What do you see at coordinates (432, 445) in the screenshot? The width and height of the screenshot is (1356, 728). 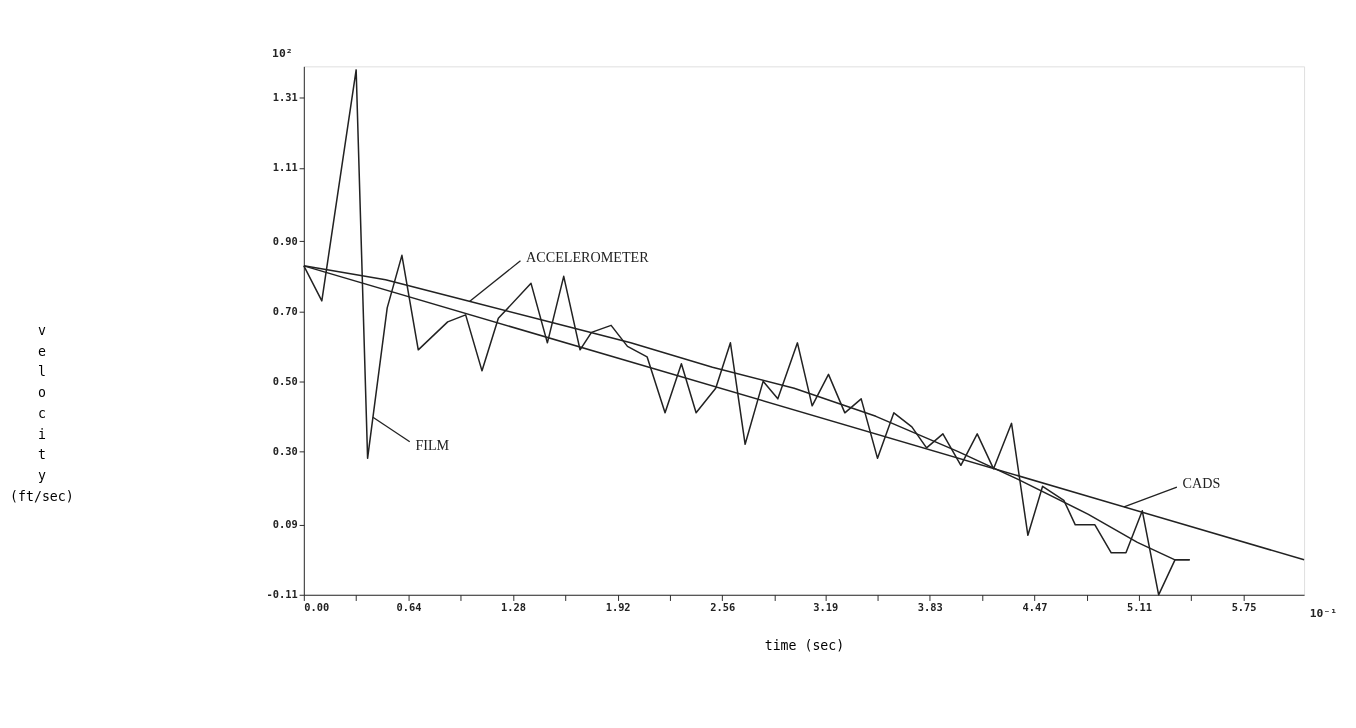 I see `text: FILM` at bounding box center [432, 445].